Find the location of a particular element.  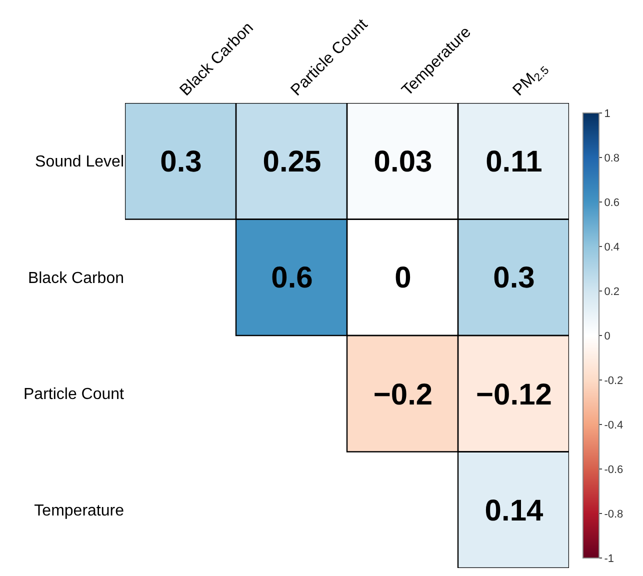

y-tick-label: Particle Count is located at coordinates (74, 395).